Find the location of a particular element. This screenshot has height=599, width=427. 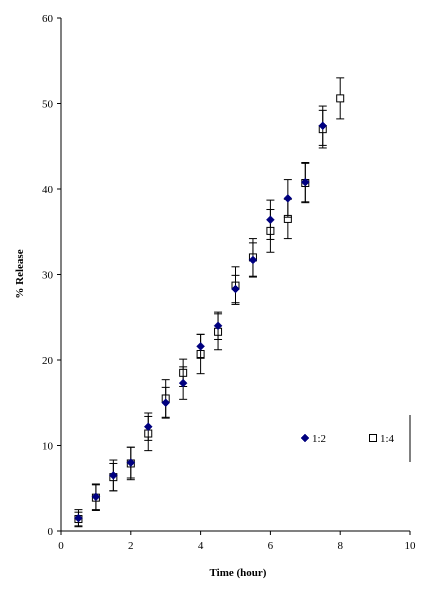

y-tick-label: 20 is located at coordinates (48, 361).